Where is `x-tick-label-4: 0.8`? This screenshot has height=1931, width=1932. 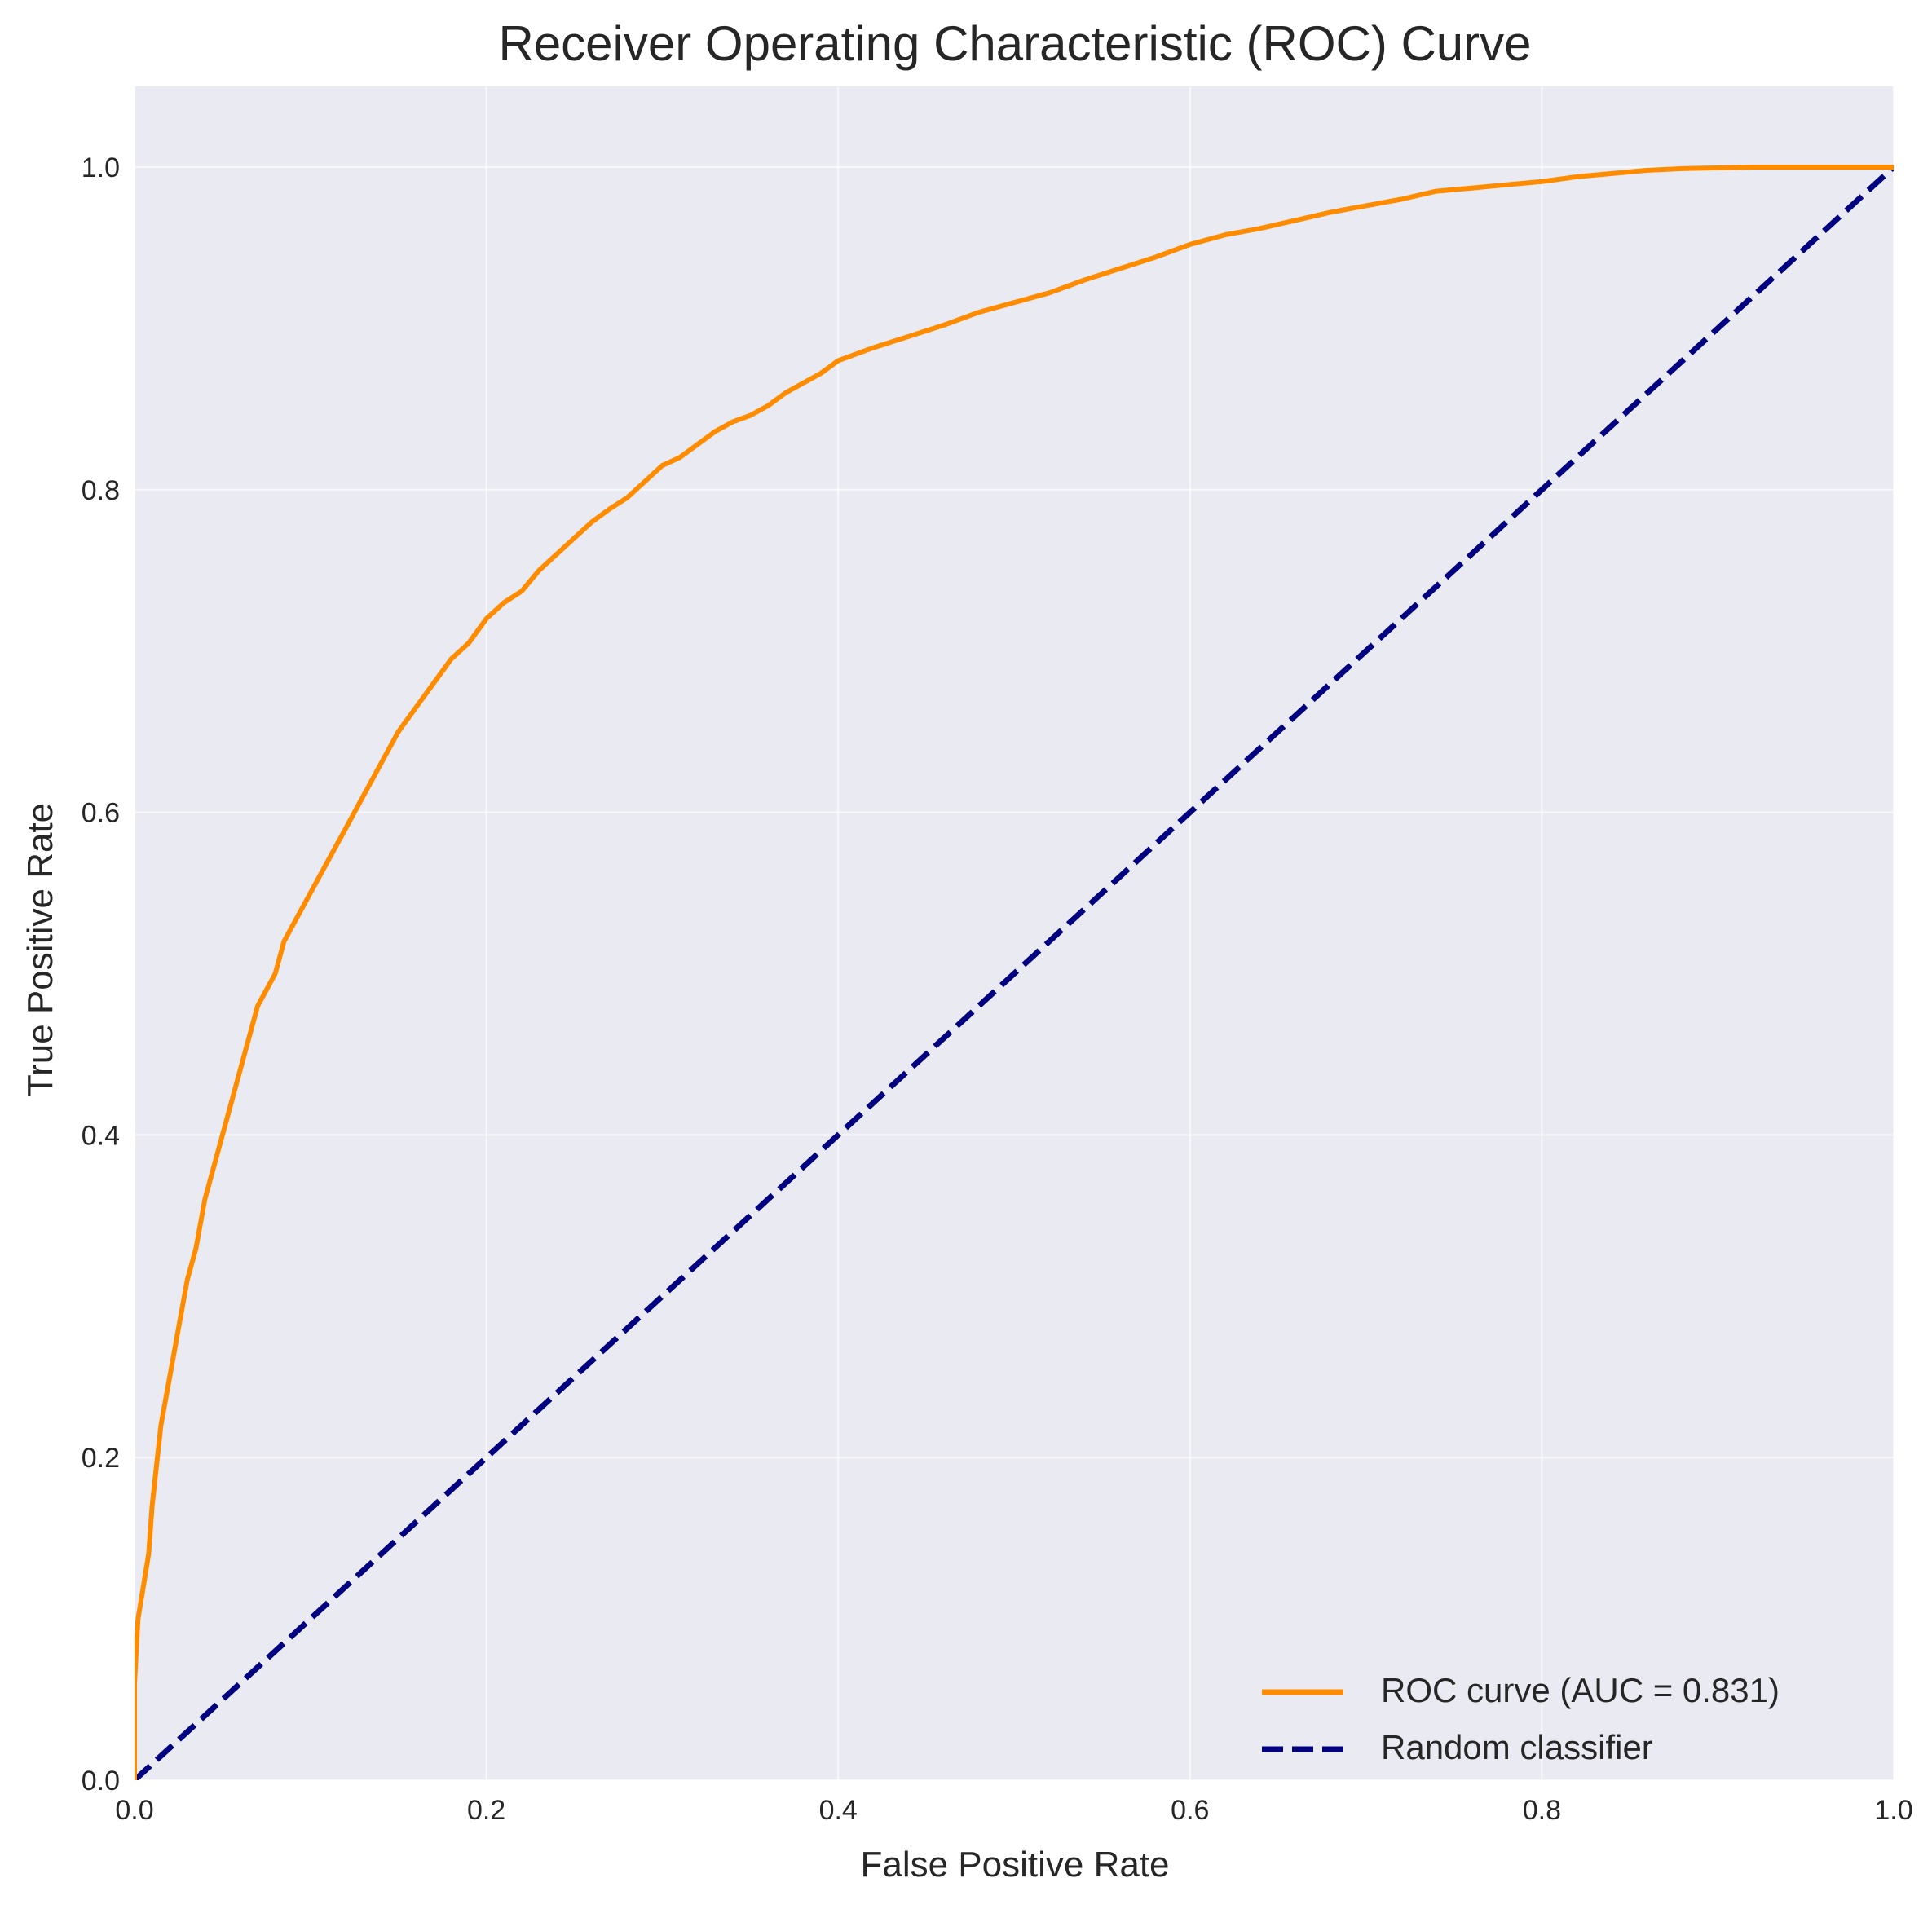
x-tick-label-4: 0.8 is located at coordinates (1542, 1810).